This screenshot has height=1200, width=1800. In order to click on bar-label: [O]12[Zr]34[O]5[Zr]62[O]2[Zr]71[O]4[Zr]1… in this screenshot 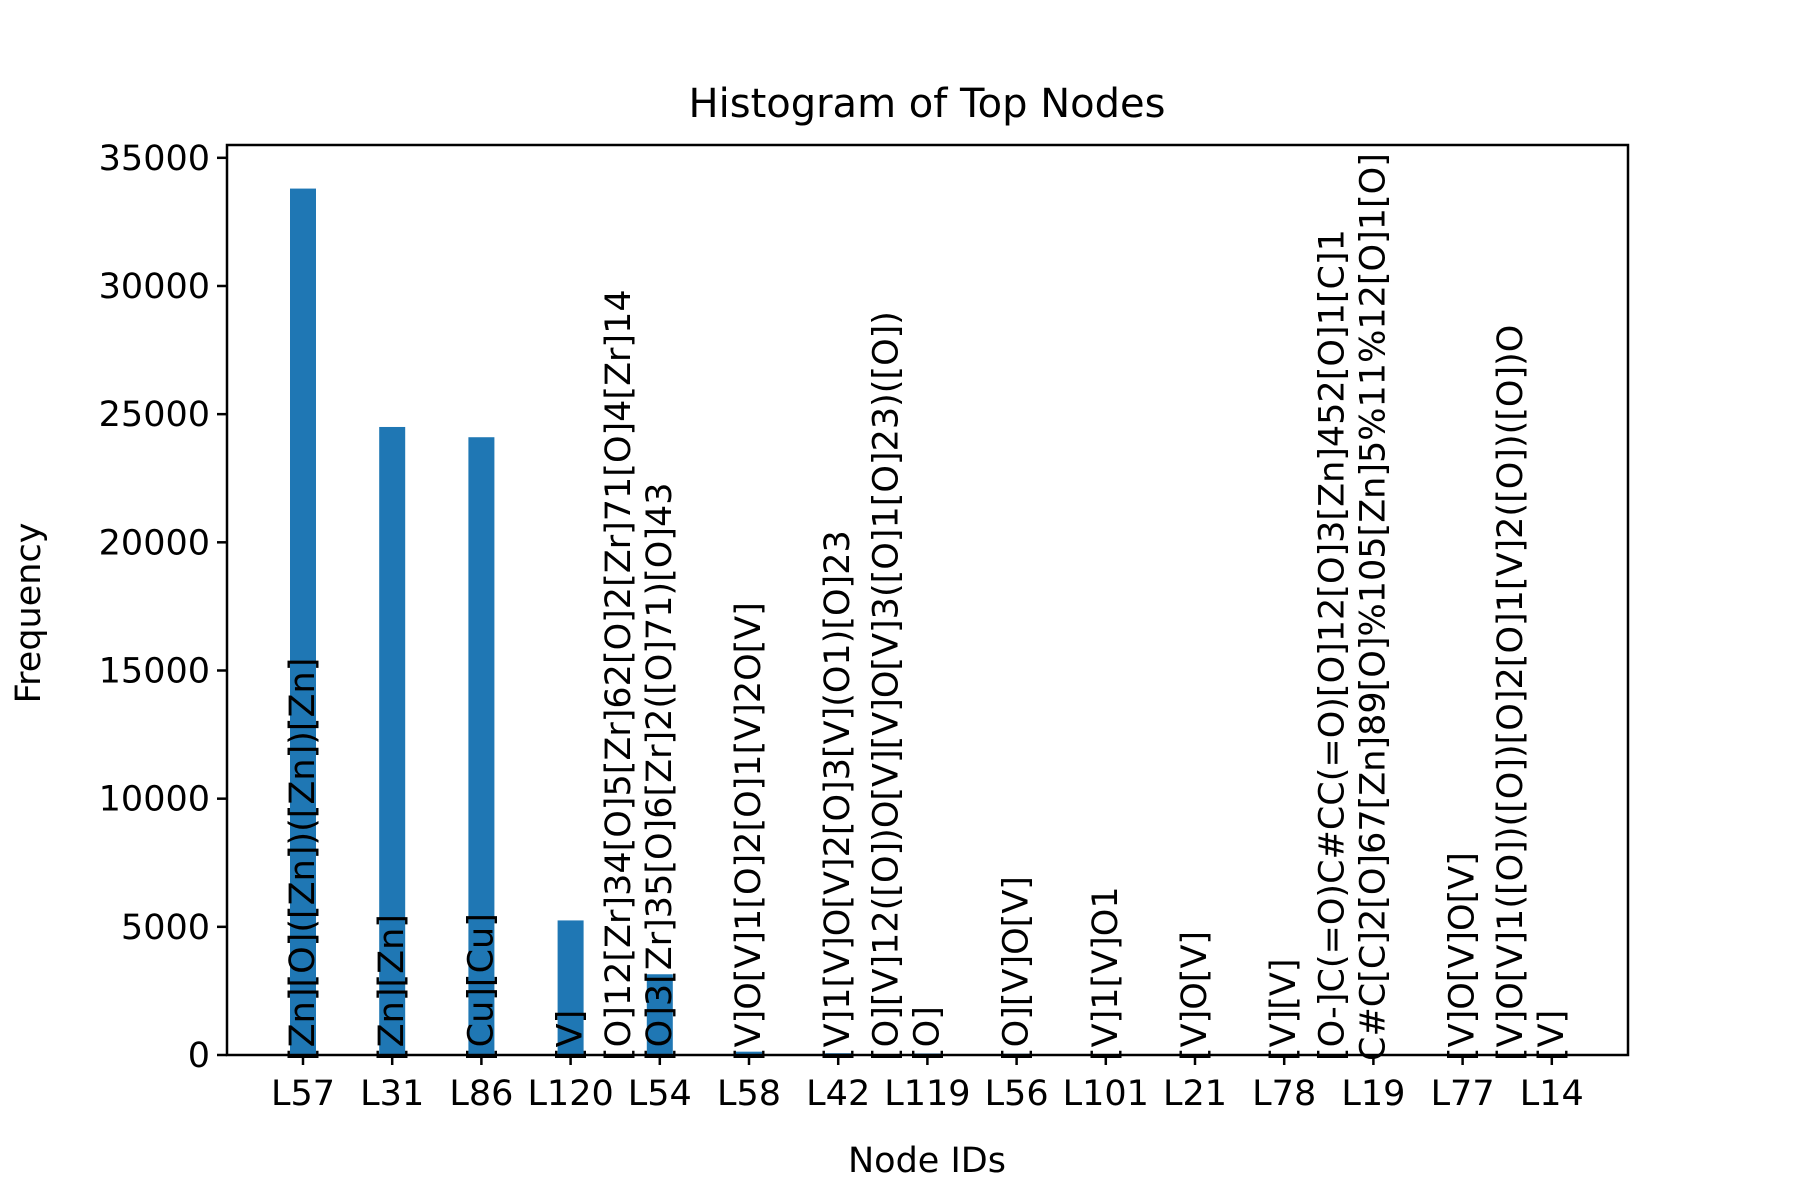, I will do `click(619, 675)`.